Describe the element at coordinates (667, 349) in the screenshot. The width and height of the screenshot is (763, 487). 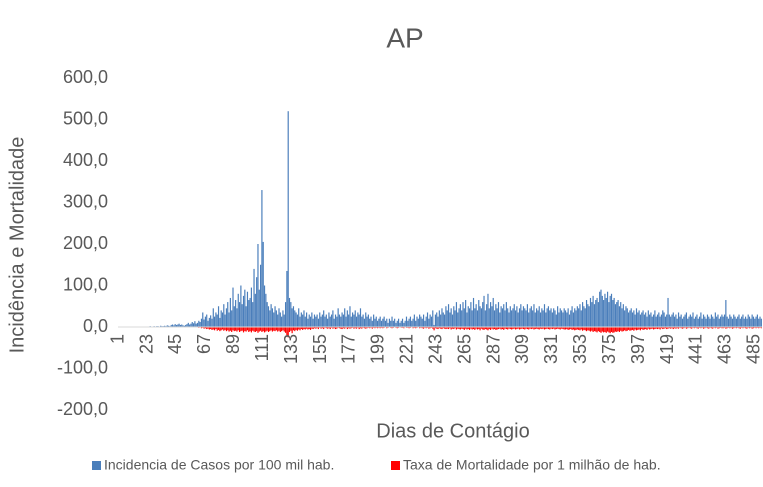
I see `x-tick-label: 419` at that location.